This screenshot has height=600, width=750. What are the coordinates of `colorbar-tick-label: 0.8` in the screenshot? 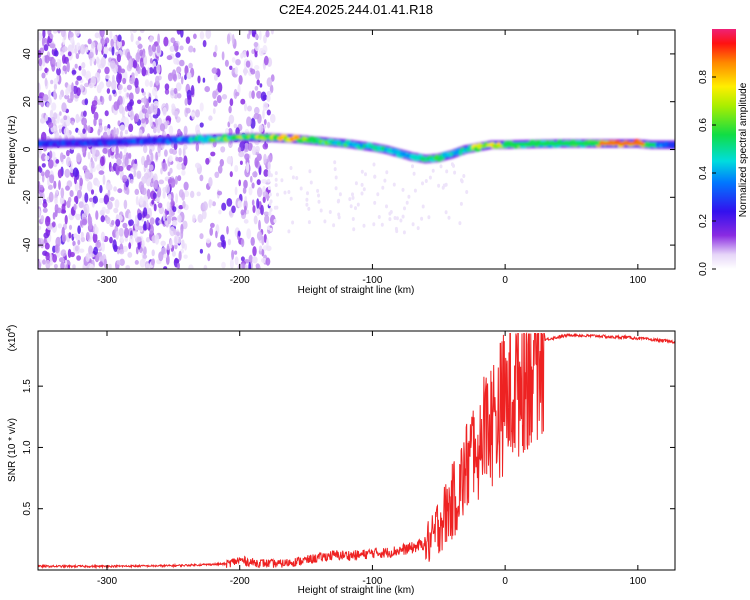 It's located at (703, 77).